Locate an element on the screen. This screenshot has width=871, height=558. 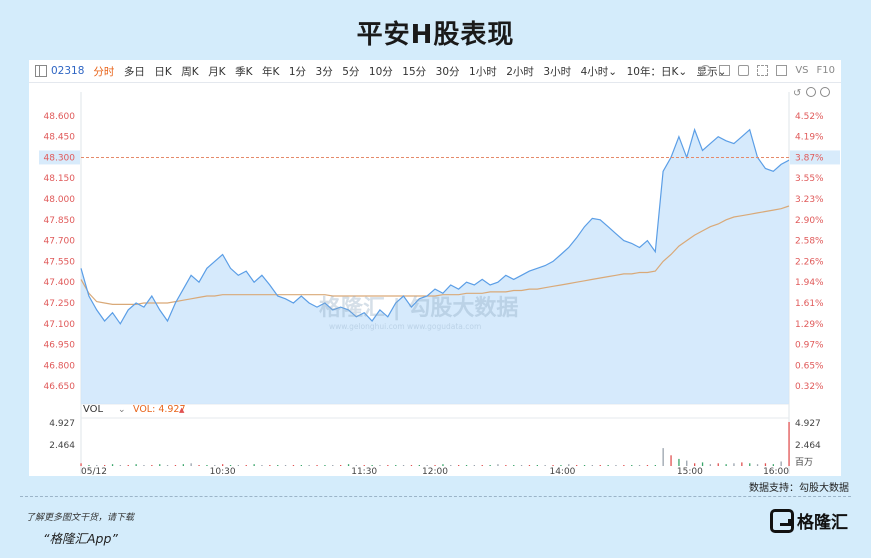
vol-legend: VOL ⌄ VOL: 4.927 ▲ is located at coordinates (134, 409).